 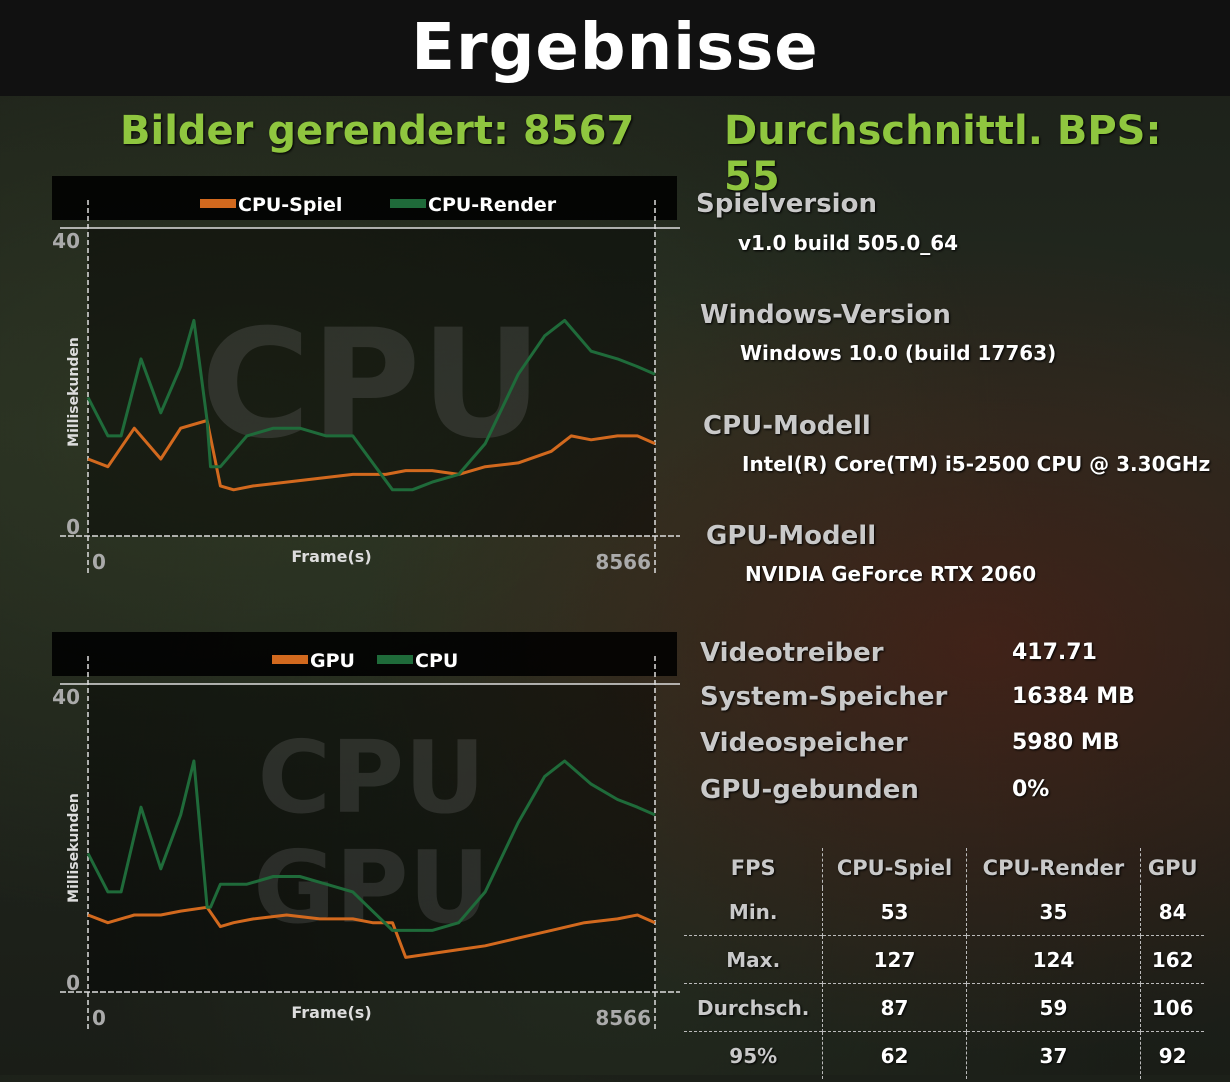 I want to click on fps-header-cpu-game: CPU-Spiel, so click(x=894, y=868).